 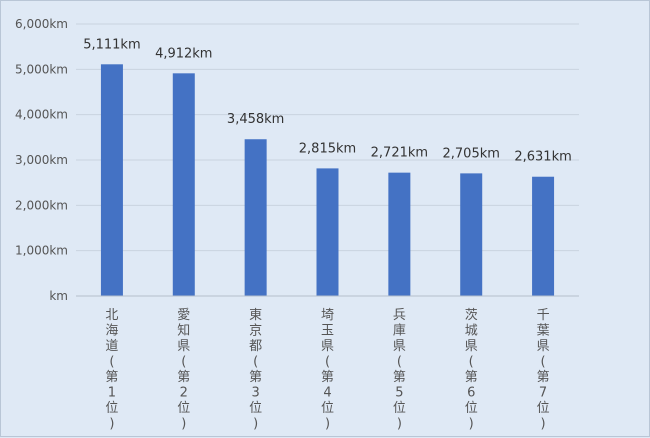 I want to click on y-tick-label: km, so click(x=58, y=296).